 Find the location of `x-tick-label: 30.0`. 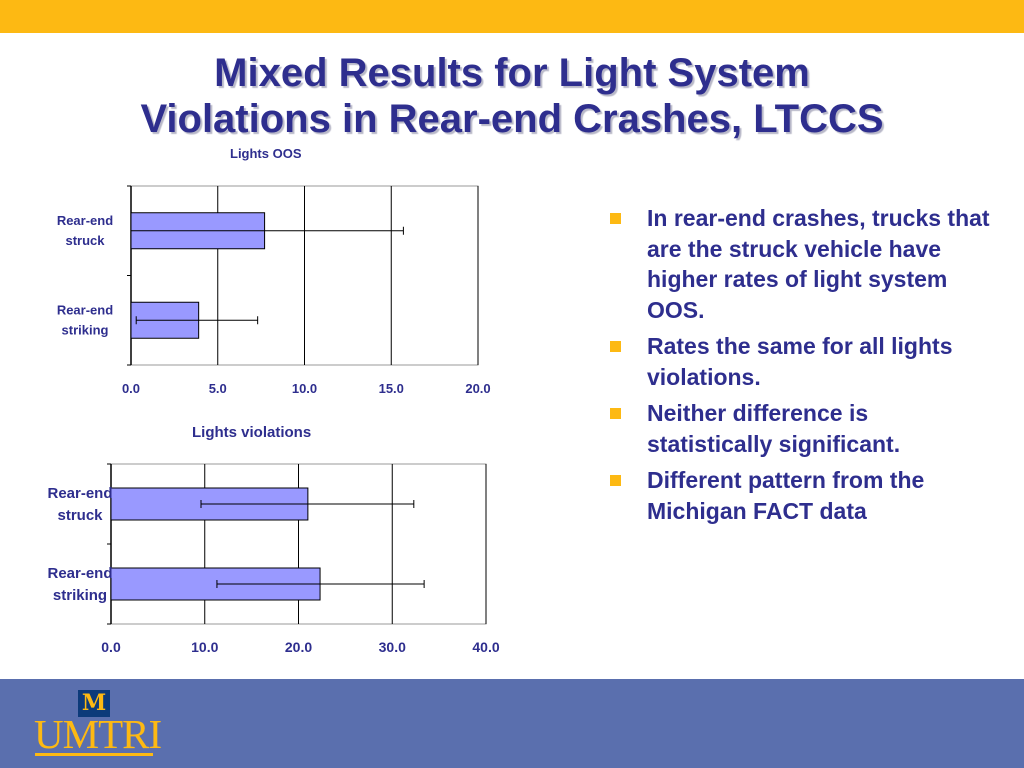

x-tick-label: 30.0 is located at coordinates (392, 647).